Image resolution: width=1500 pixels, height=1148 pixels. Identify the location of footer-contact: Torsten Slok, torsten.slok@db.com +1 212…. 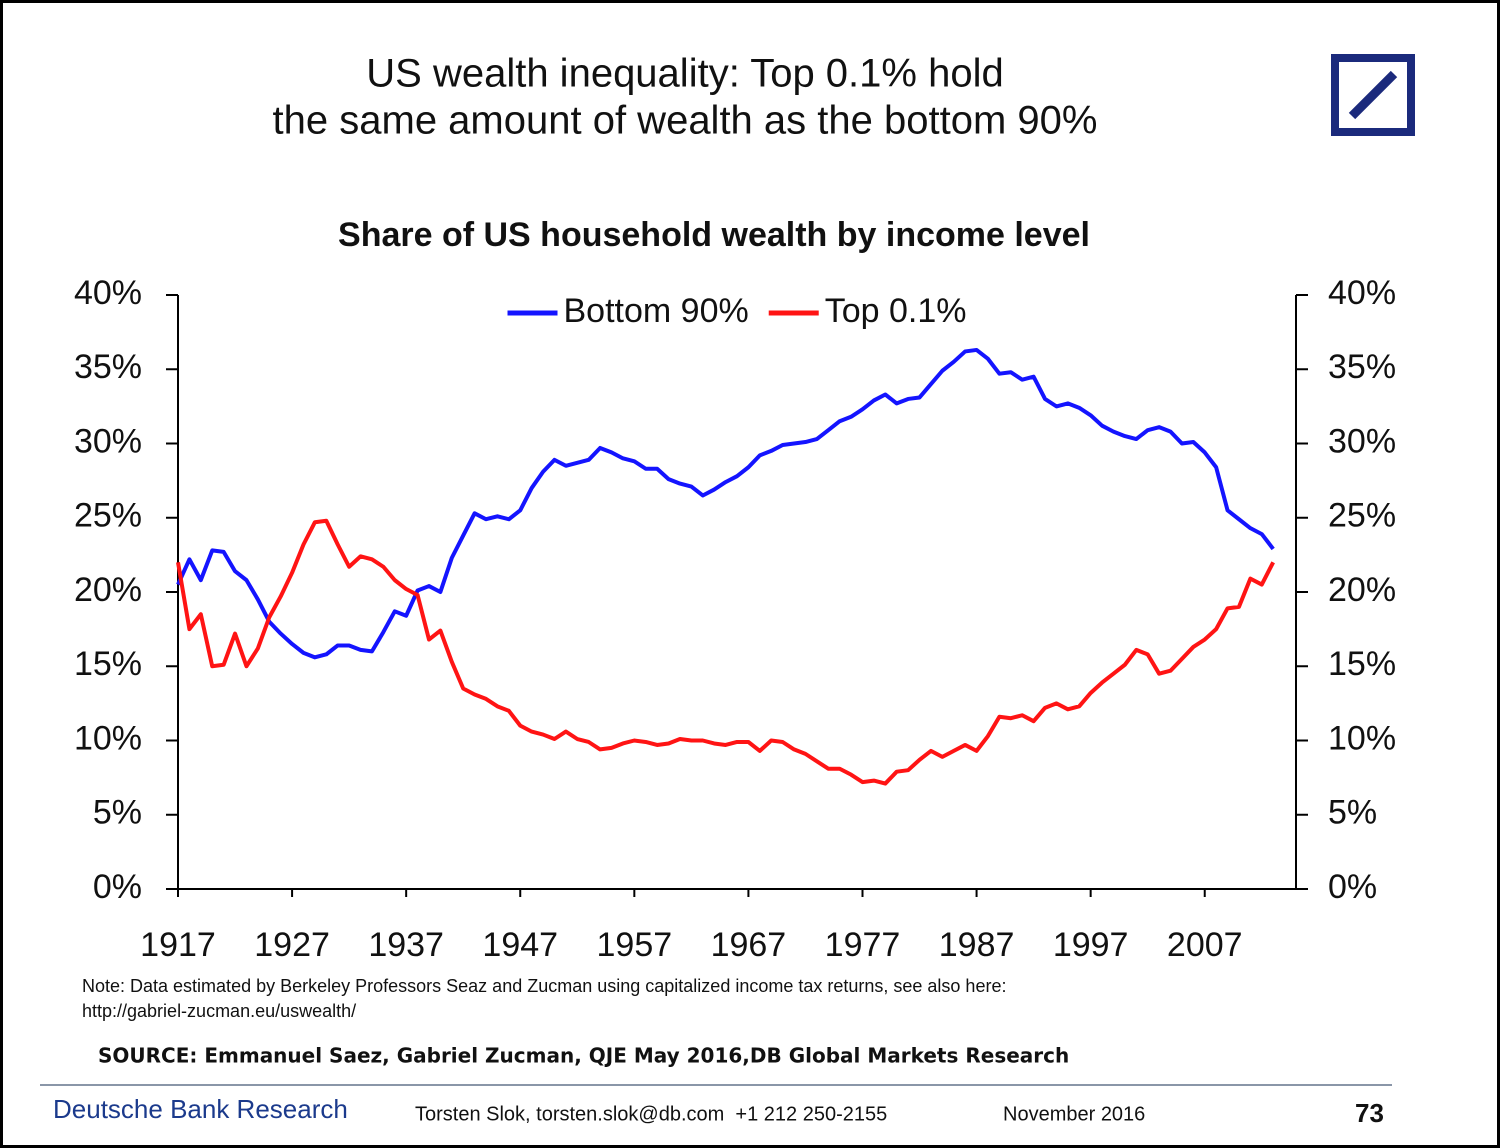
(651, 1114).